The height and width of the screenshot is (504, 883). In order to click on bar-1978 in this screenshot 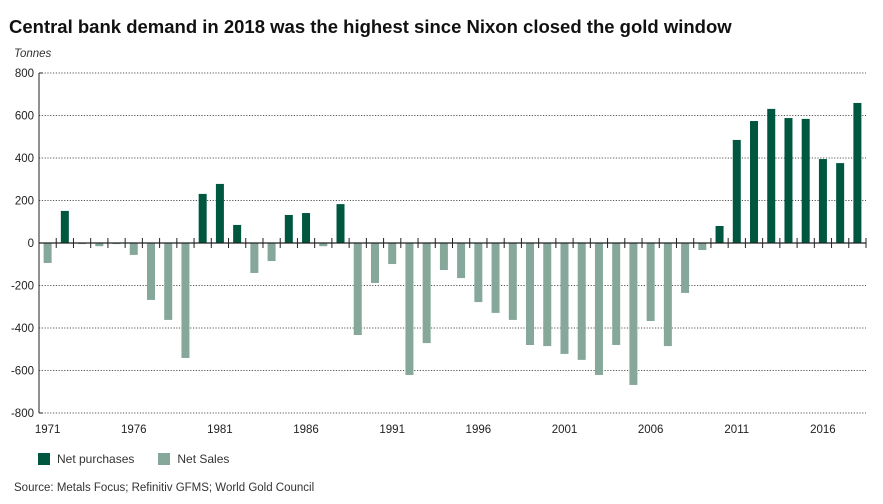, I will do `click(168, 281)`.